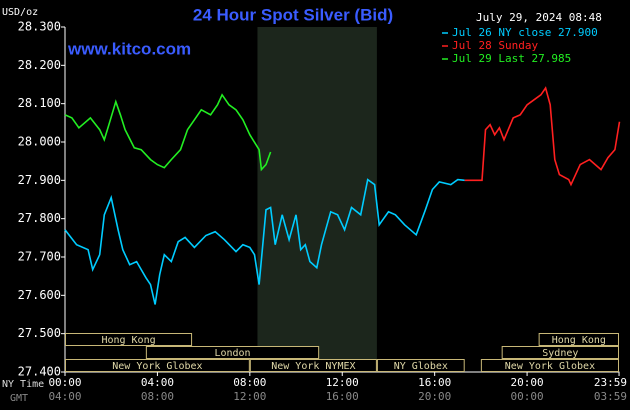  I want to click on x-tick-label: 08:00, so click(249, 382).